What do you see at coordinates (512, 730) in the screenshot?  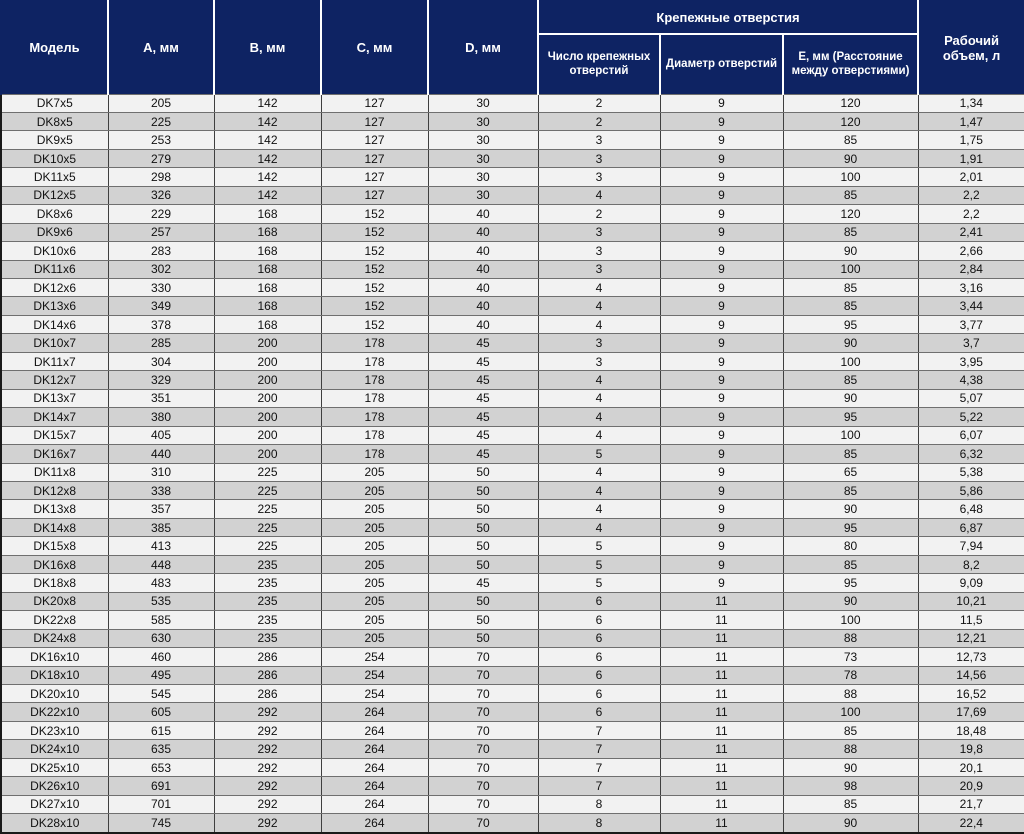 I see `table-row: DK23x10 615 292 264 70 7 11 85 18,48` at bounding box center [512, 730].